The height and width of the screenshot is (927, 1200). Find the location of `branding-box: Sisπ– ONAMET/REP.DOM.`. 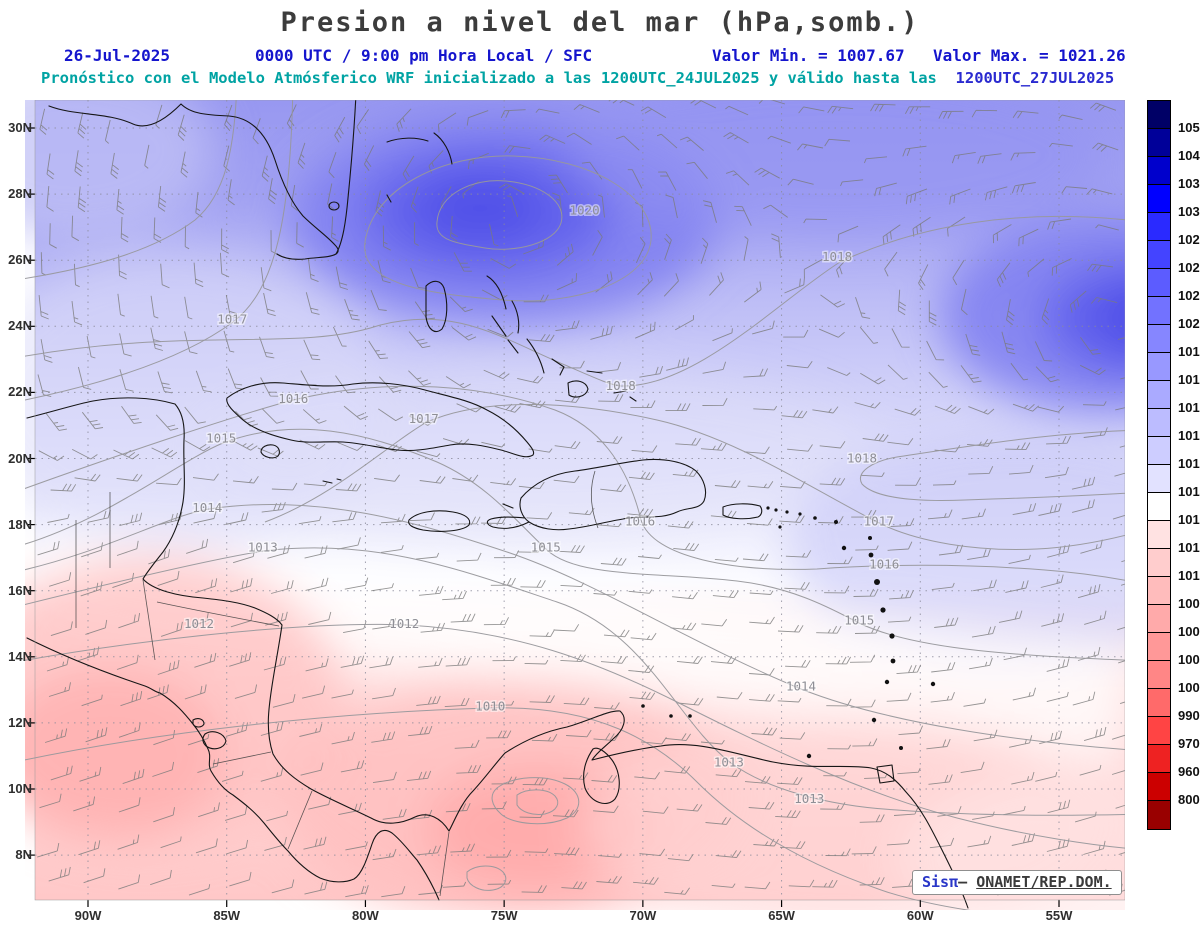

branding-box: Sisπ– ONAMET/REP.DOM. is located at coordinates (1017, 882).